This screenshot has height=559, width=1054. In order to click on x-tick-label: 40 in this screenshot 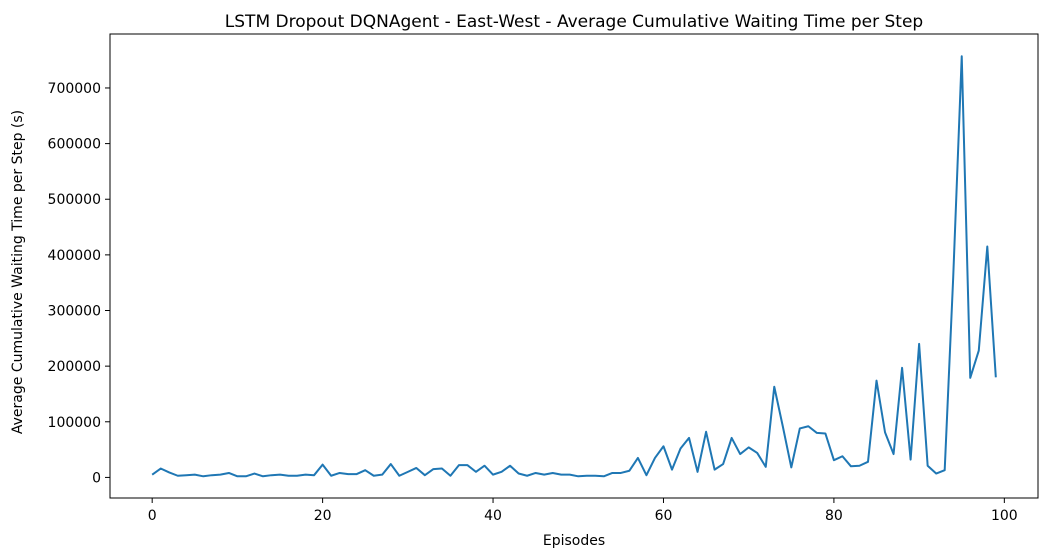, I will do `click(493, 516)`.